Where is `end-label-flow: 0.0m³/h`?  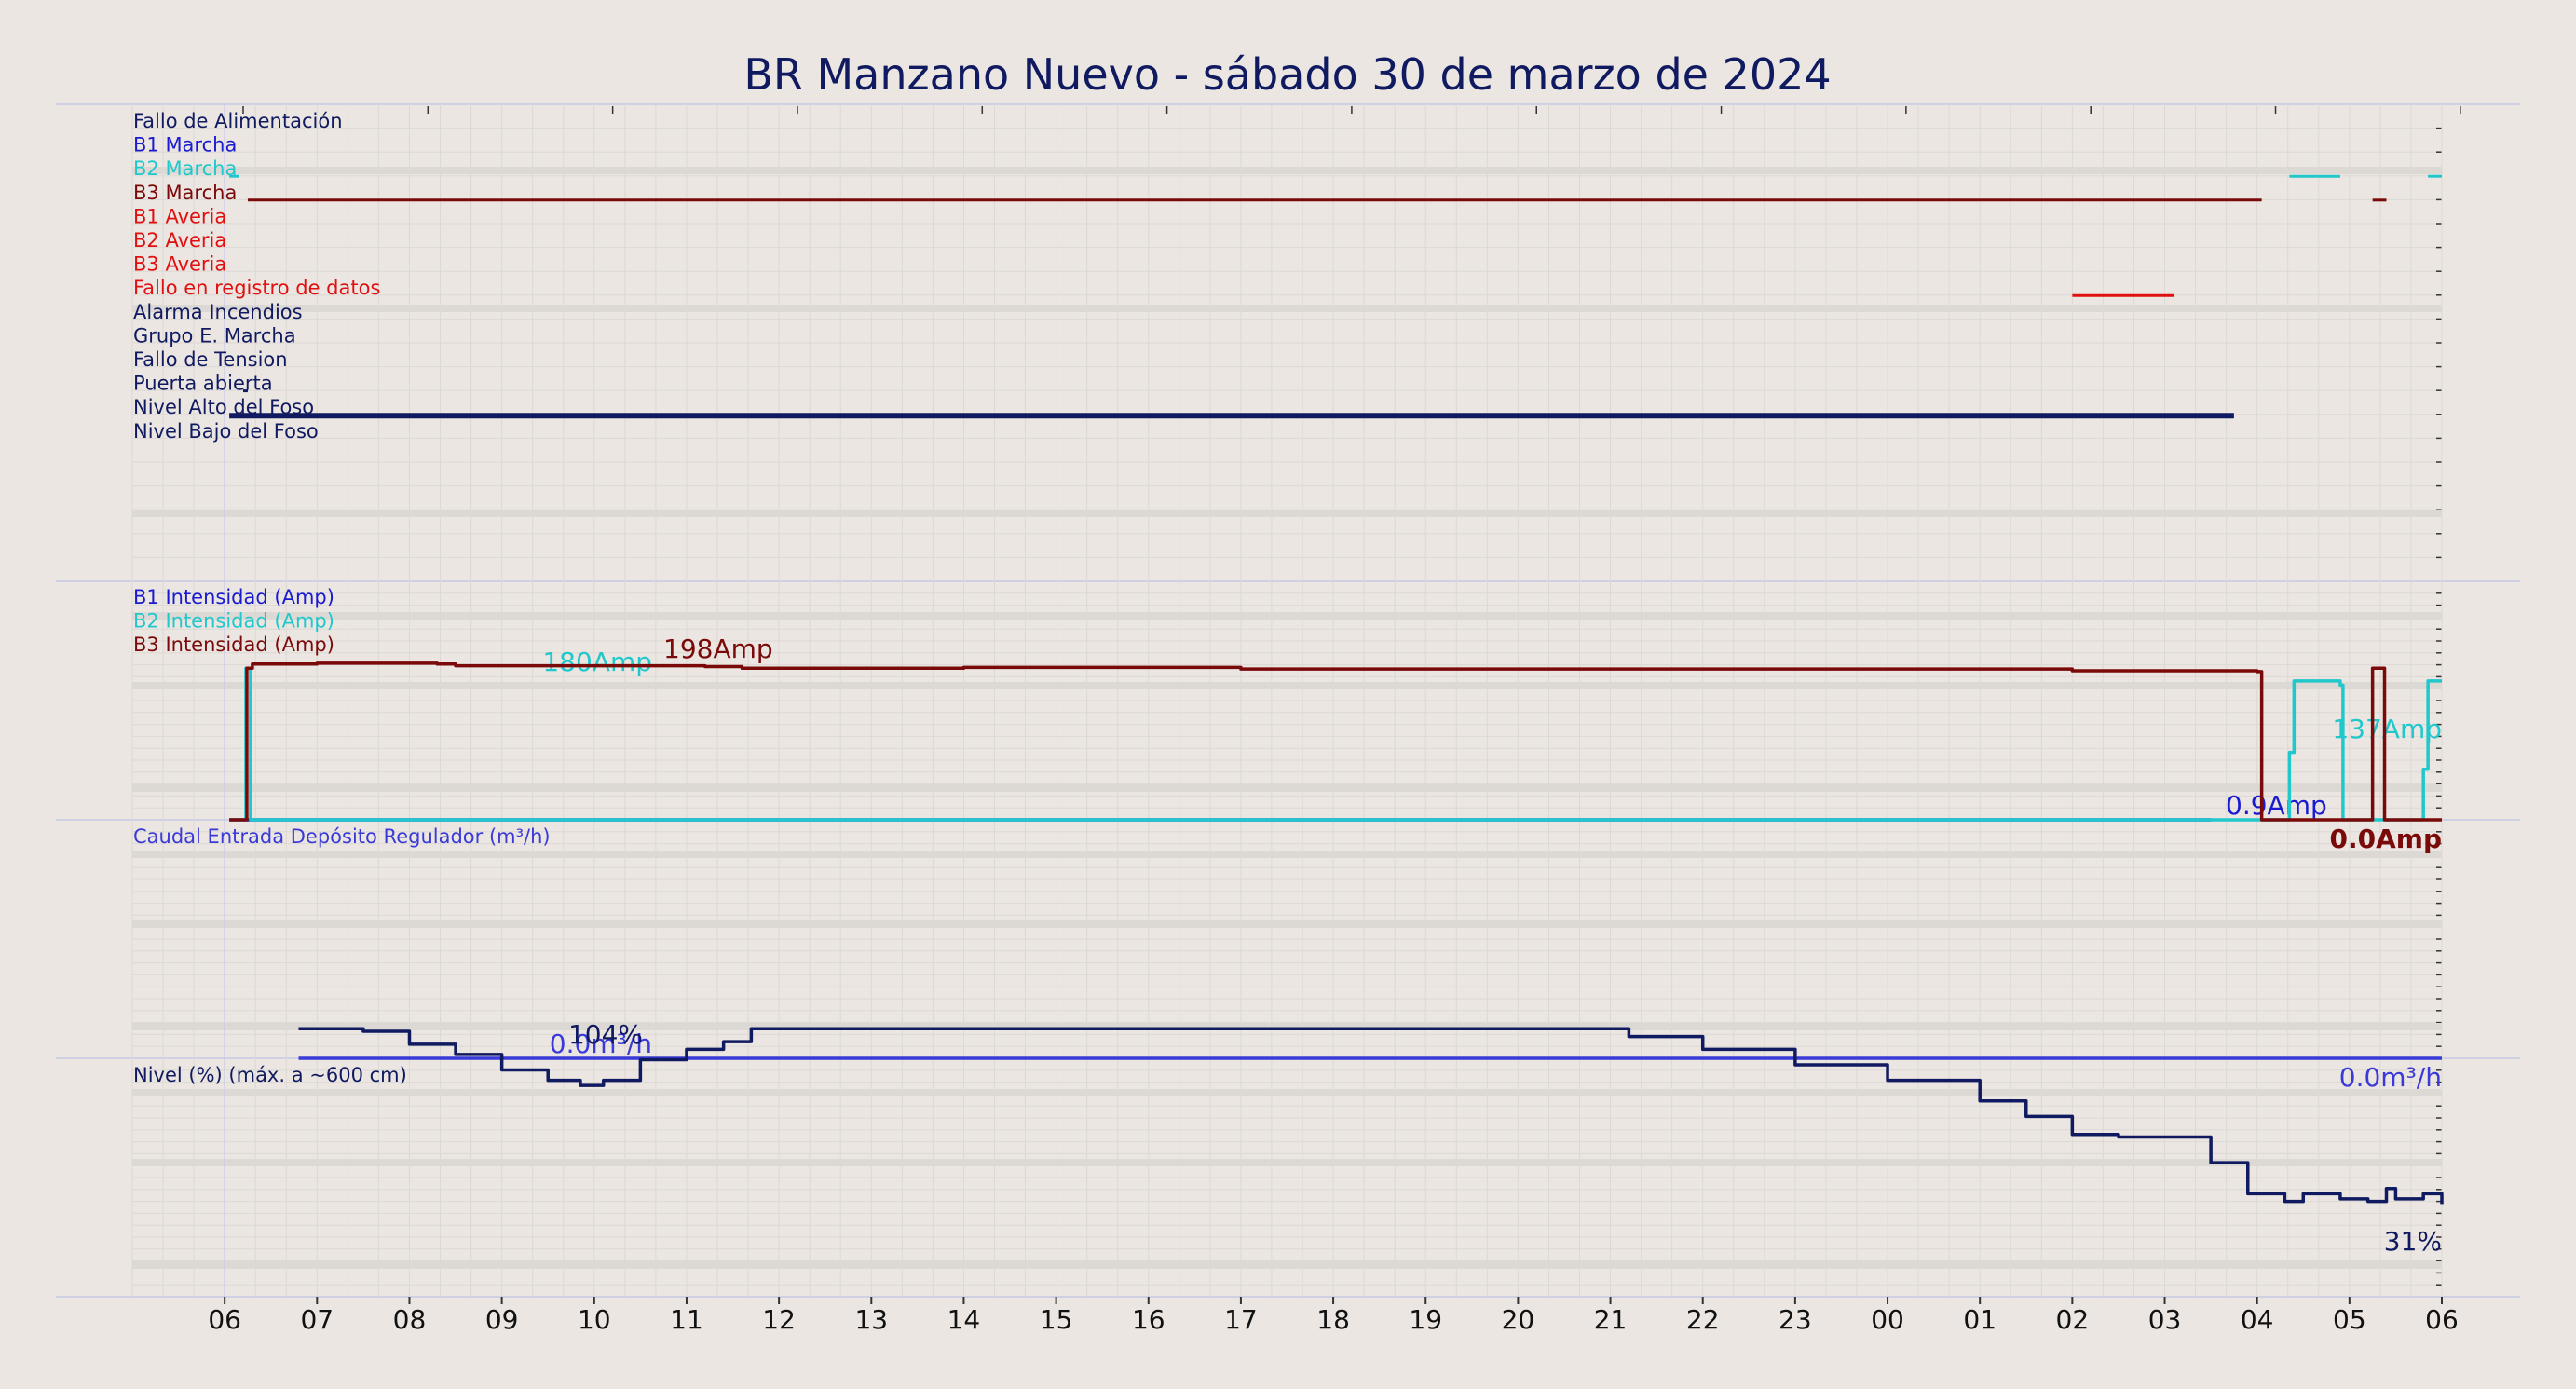
end-label-flow: 0.0m³/h is located at coordinates (2390, 1077).